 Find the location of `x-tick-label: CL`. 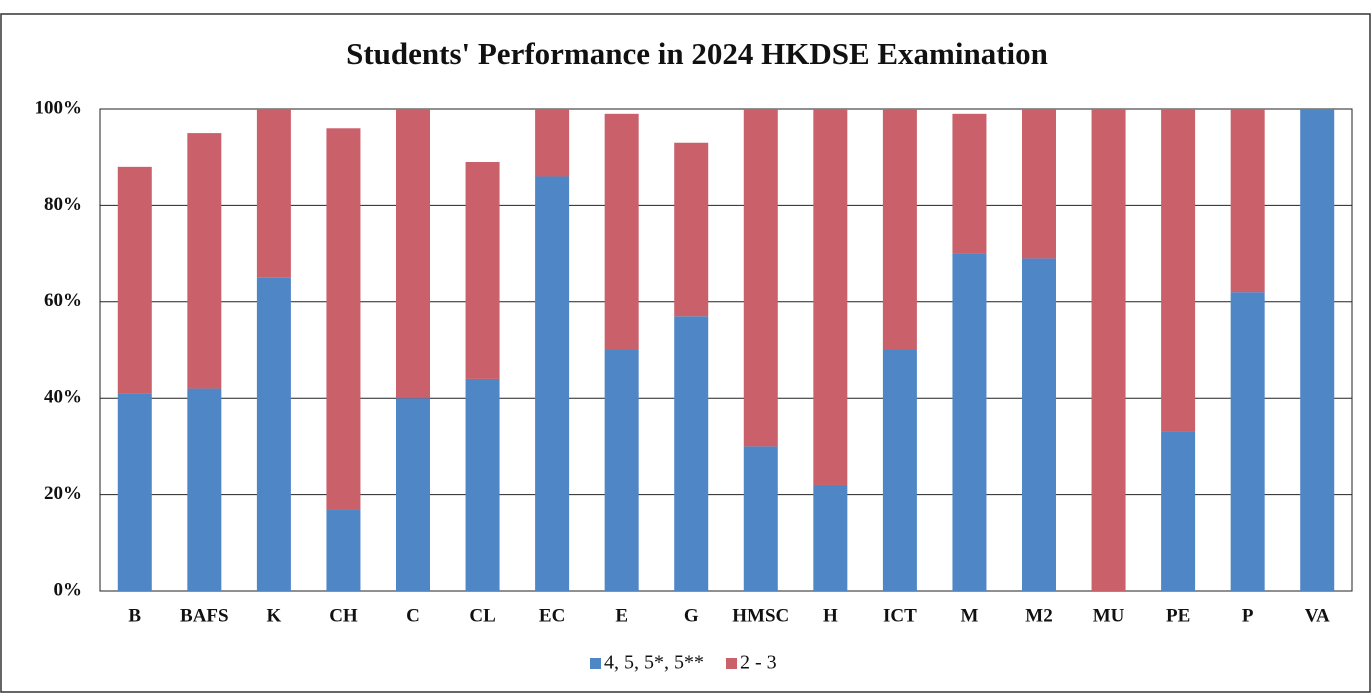

x-tick-label: CL is located at coordinates (482, 615).